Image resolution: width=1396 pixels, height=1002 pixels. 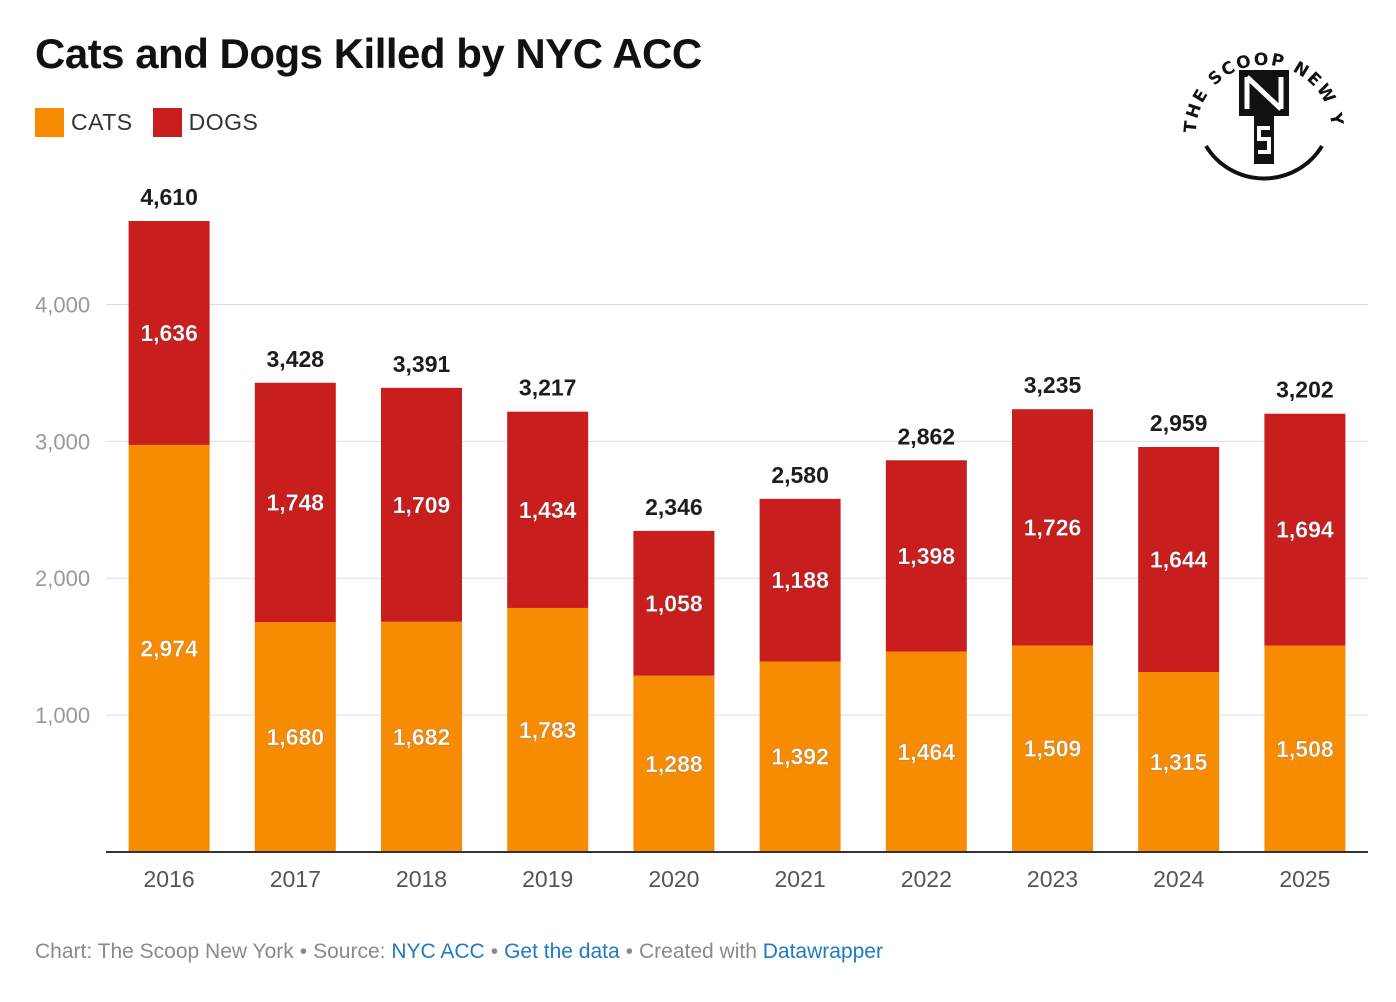 I want to click on value-label-dogs: 1,644, so click(x=1179, y=559).